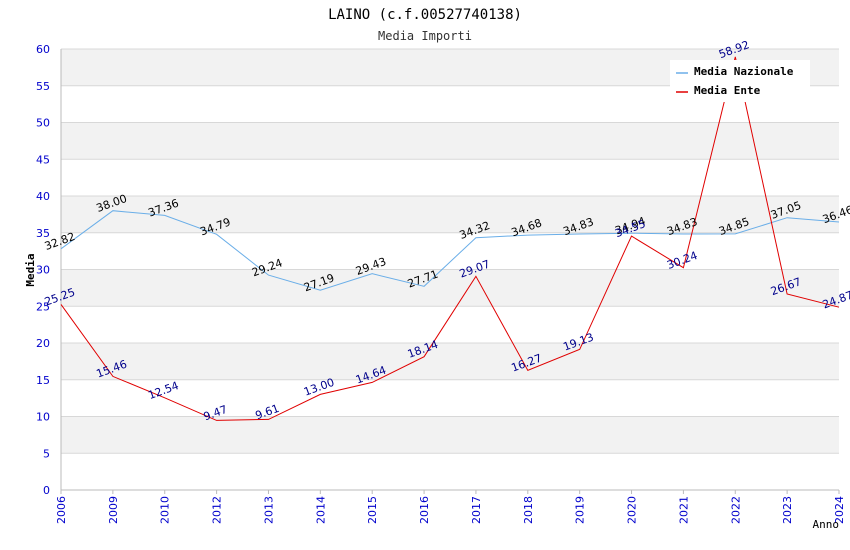 The width and height of the screenshot is (850, 550). I want to click on x-tick-label: 2023, so click(787, 510).